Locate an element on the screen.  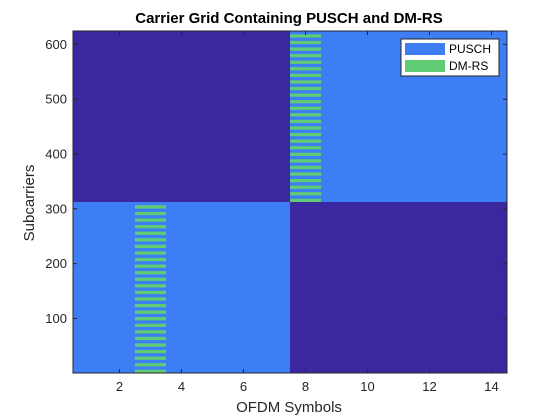
x-tick-label: 10 is located at coordinates (367, 386).